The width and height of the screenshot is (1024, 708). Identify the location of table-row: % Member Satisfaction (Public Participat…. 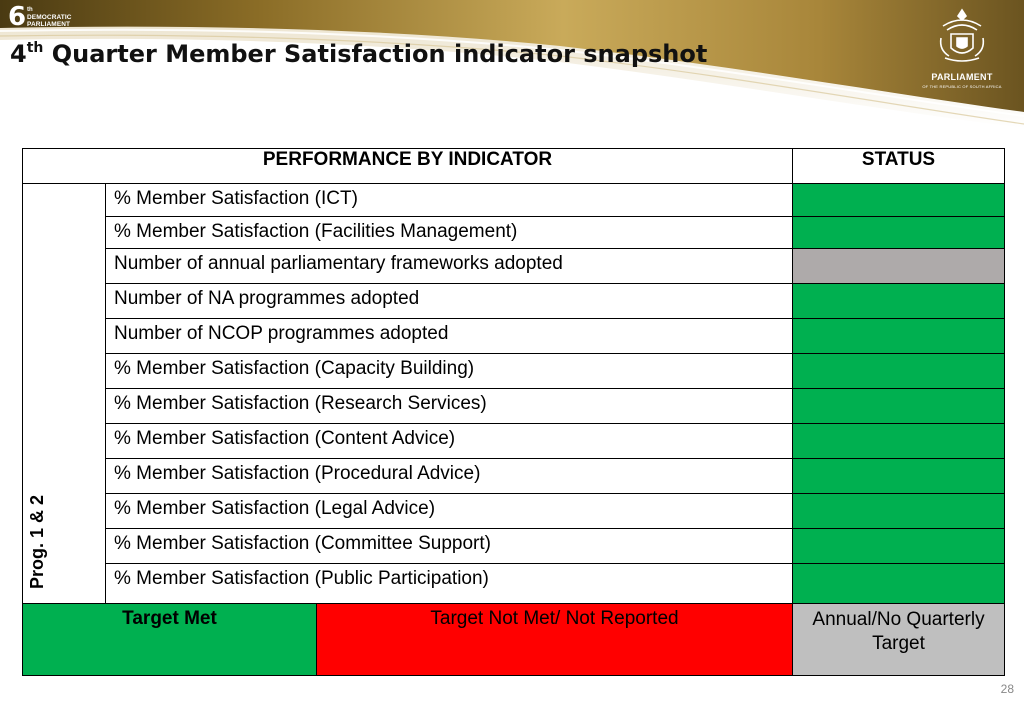
(514, 583).